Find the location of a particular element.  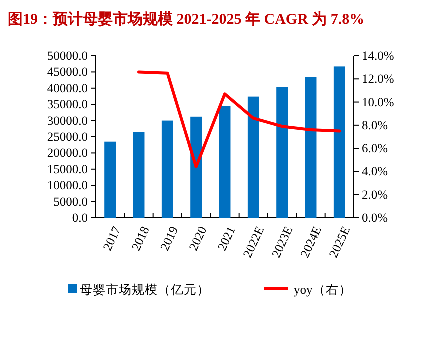

x-tick-label: 2022E is located at coordinates (254, 242).